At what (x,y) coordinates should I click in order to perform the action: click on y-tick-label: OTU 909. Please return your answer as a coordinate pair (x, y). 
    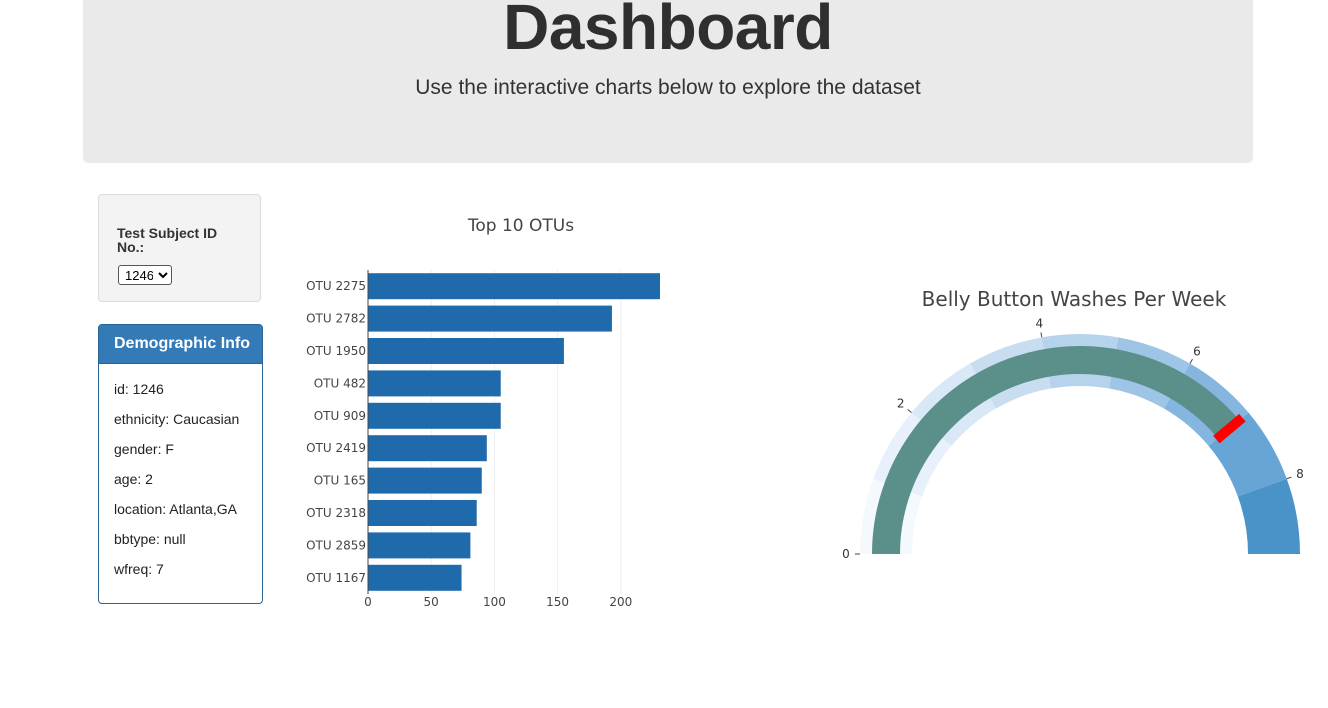
    Looking at the image, I should click on (340, 416).